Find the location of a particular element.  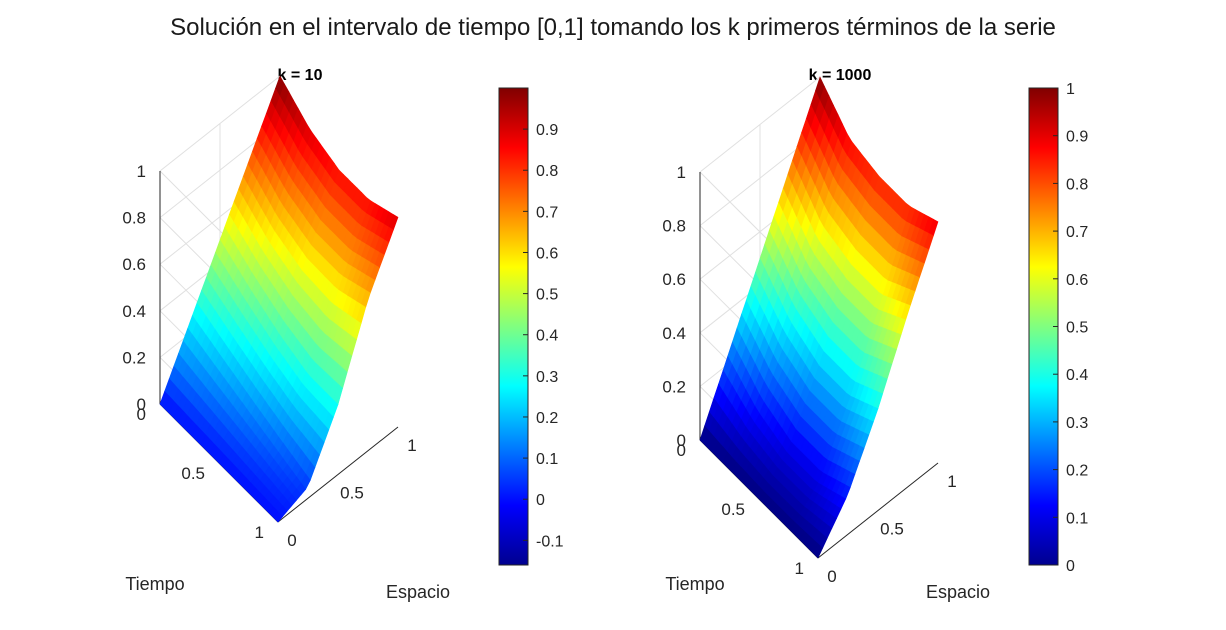

plot-title: k = 10 is located at coordinates (300, 75).